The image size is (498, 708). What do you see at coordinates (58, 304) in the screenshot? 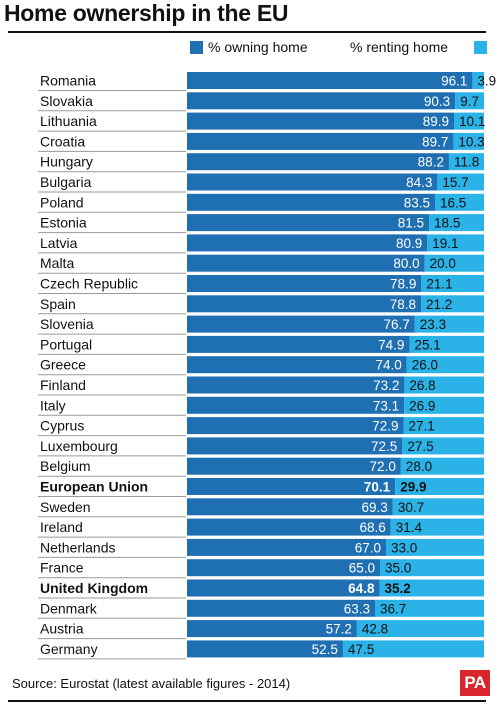
I see `category-label: Spain` at bounding box center [58, 304].